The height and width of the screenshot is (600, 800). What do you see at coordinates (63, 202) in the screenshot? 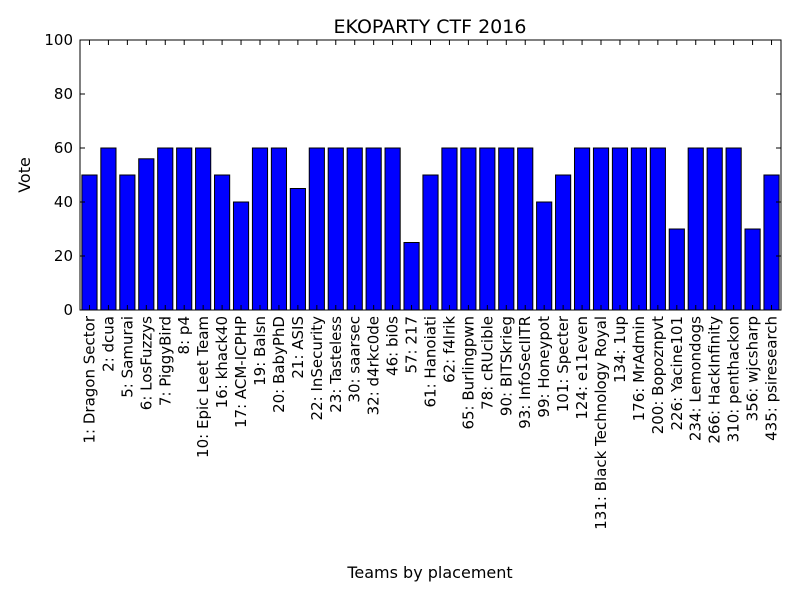
I see `y-tick-label: 40` at bounding box center [63, 202].